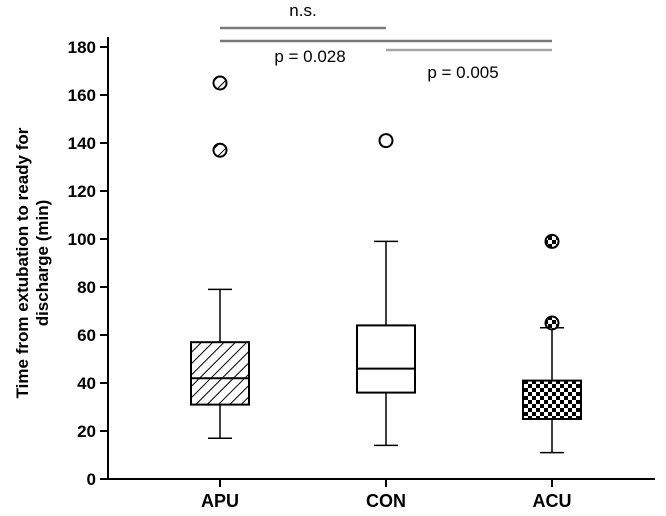 The image size is (666, 516). Describe the element at coordinates (91, 479) in the screenshot. I see `y-tick-label: 0` at that location.